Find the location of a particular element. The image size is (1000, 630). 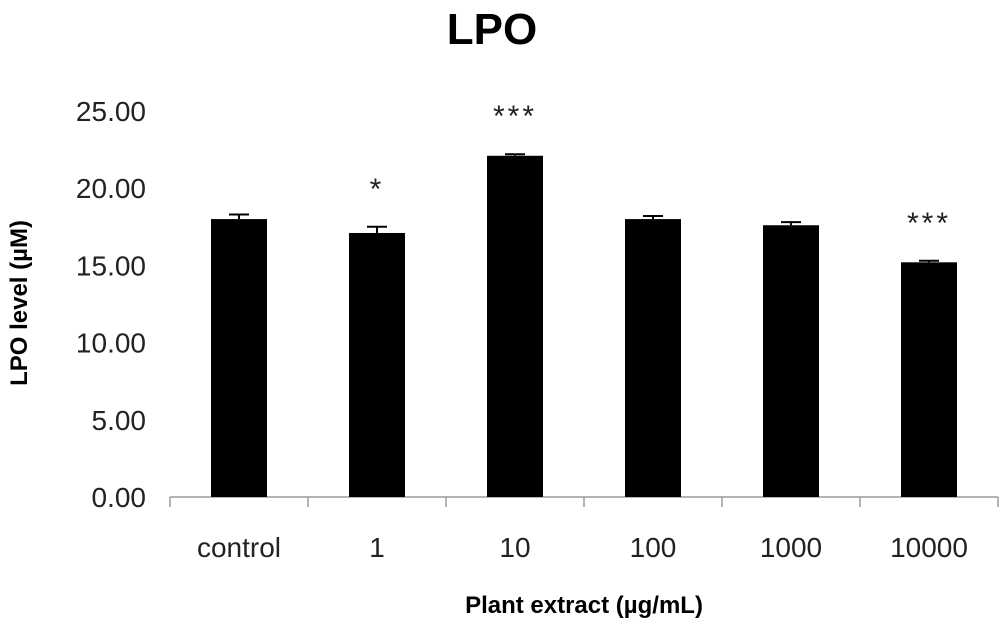

x-tick-label: control is located at coordinates (239, 547).